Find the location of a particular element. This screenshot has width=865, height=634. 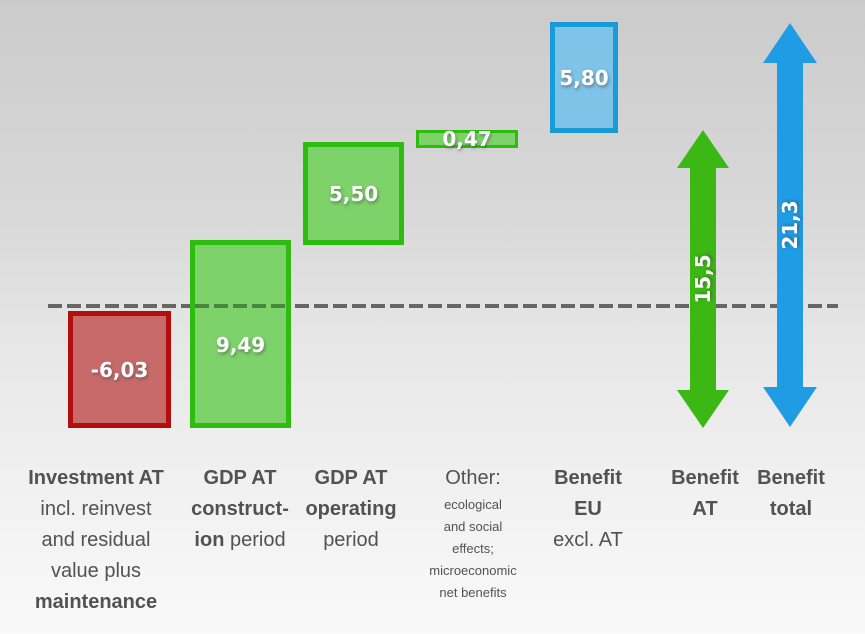

category-label-gdp-operating: GDP AT operating period is located at coordinates (351, 509).